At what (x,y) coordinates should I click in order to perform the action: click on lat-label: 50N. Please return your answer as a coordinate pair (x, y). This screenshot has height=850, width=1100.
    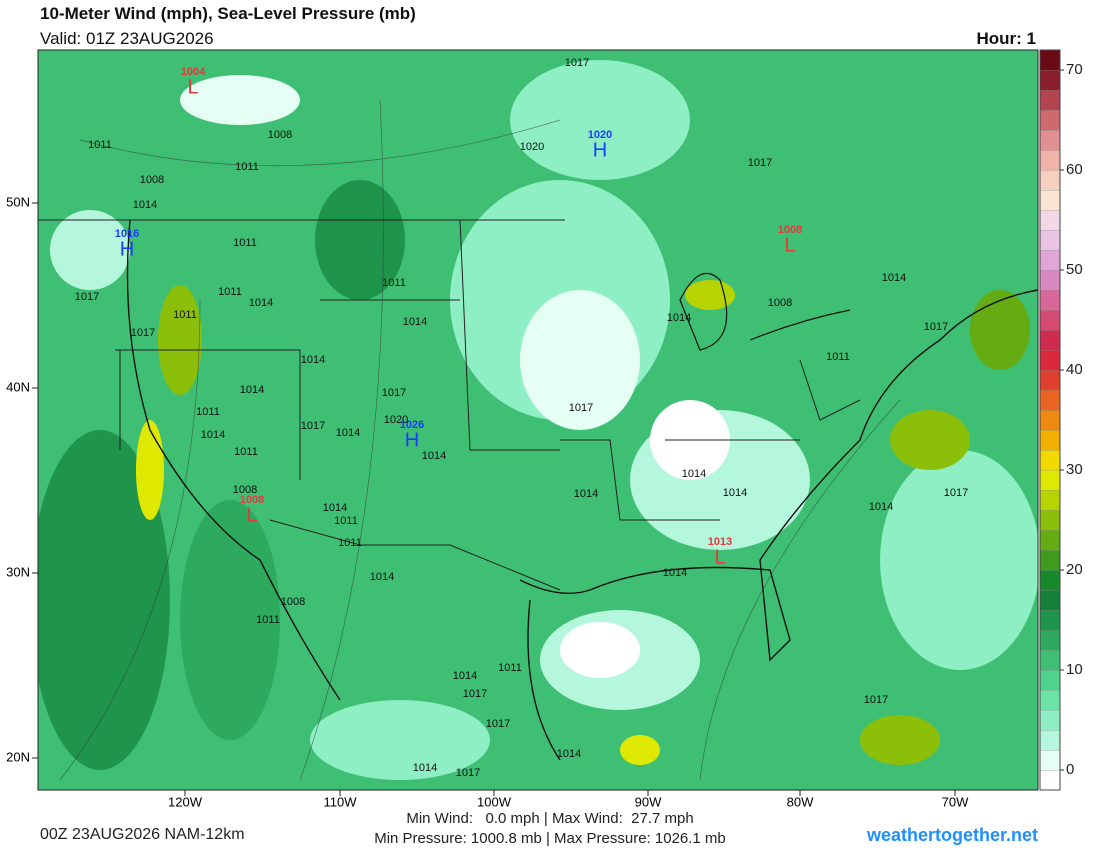
    Looking at the image, I should click on (18, 201).